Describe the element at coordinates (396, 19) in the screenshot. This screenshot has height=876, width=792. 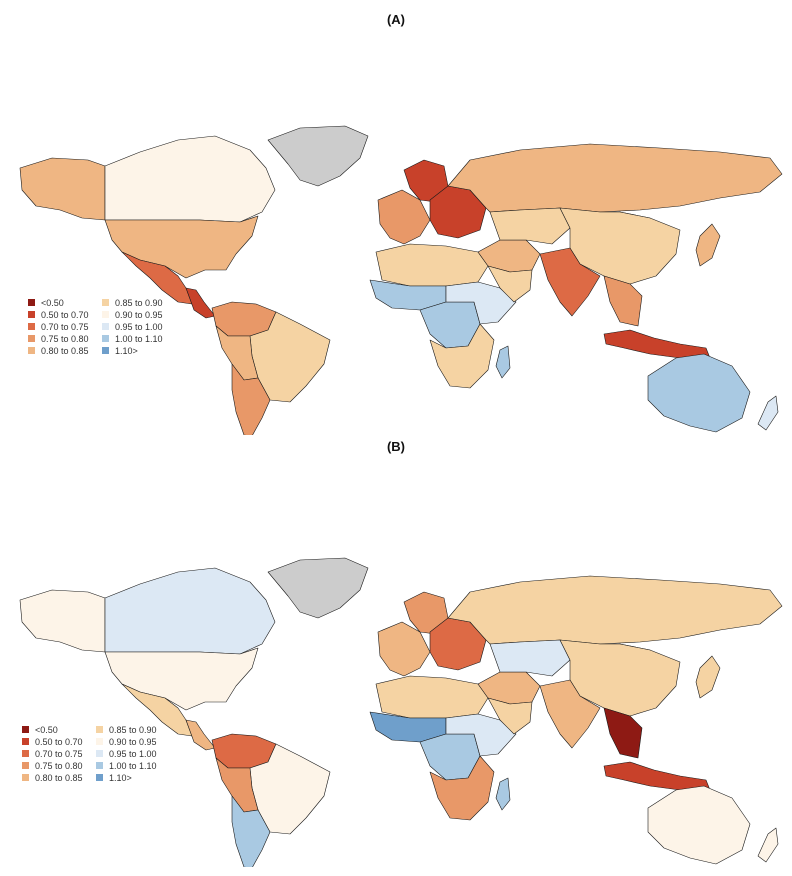
I see `panel-a-title: (A)` at that location.